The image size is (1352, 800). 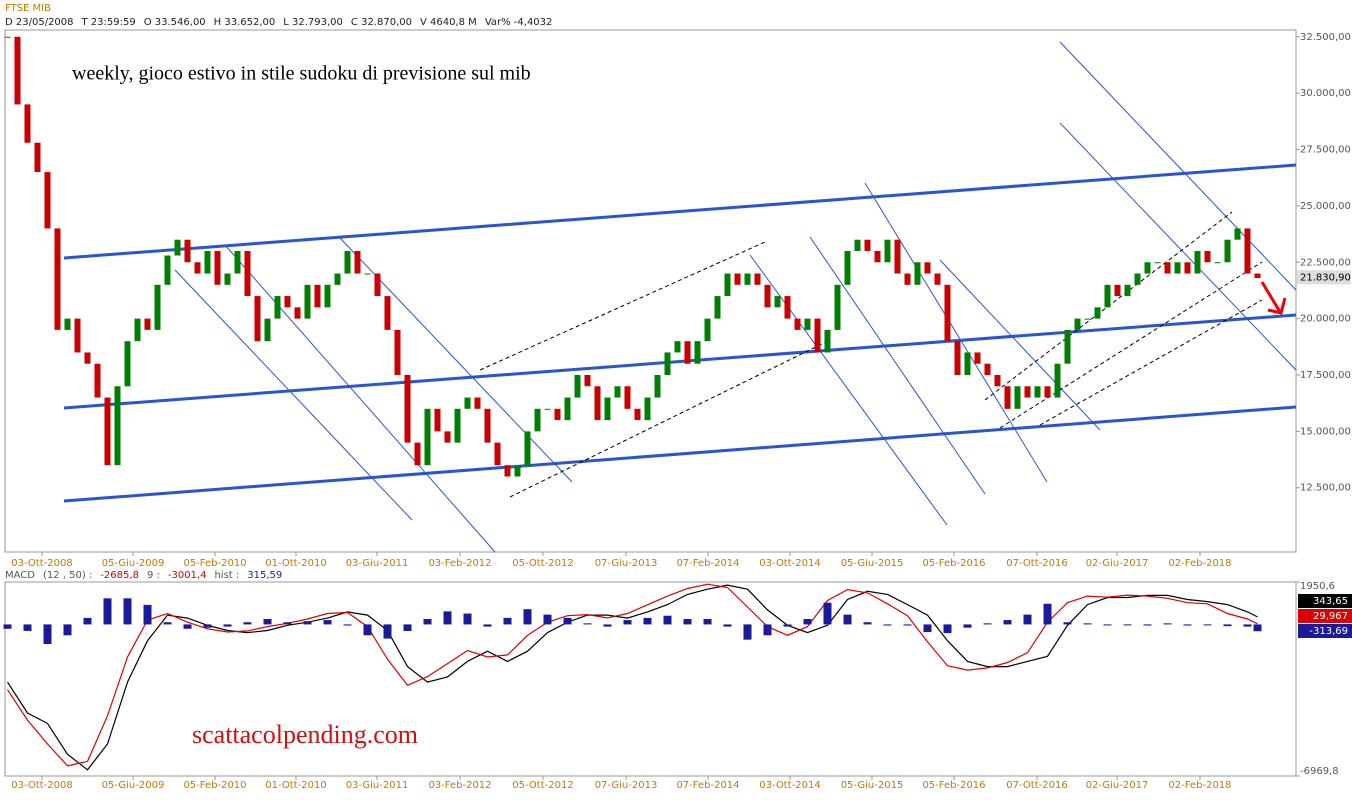 What do you see at coordinates (1328, 631) in the screenshot?
I see `last-value-label: -313,69` at bounding box center [1328, 631].